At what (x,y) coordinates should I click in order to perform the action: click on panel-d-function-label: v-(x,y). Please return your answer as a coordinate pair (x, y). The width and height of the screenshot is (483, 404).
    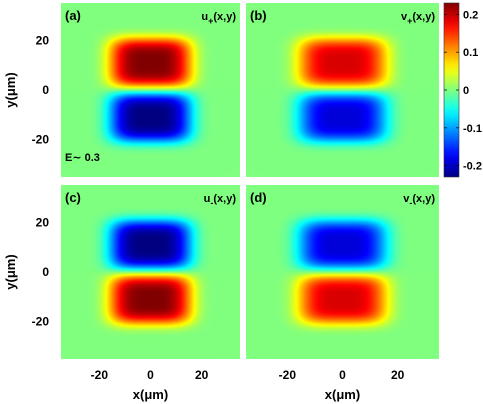
    Looking at the image, I should click on (419, 200).